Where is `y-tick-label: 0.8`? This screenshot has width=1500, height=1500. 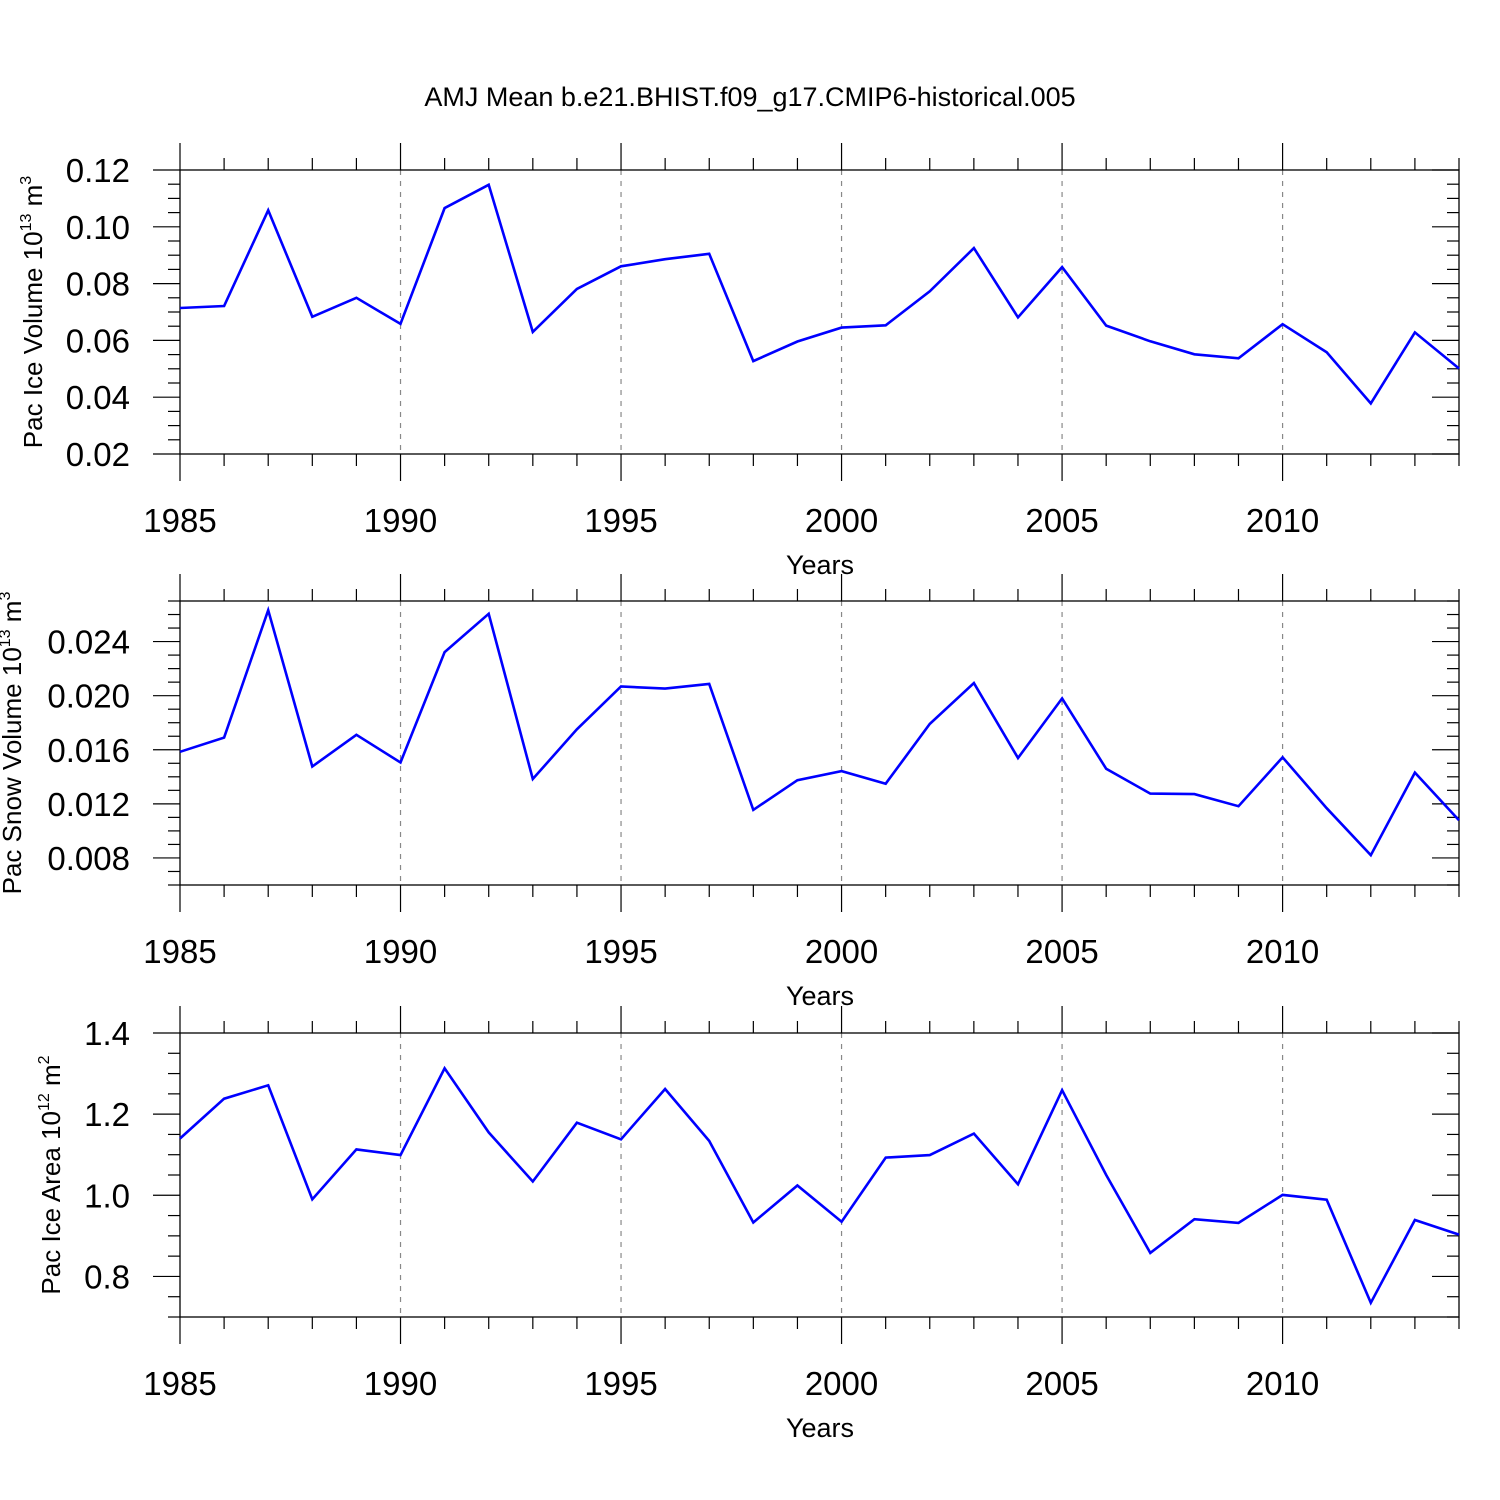
y-tick-label: 0.8 is located at coordinates (107, 1276).